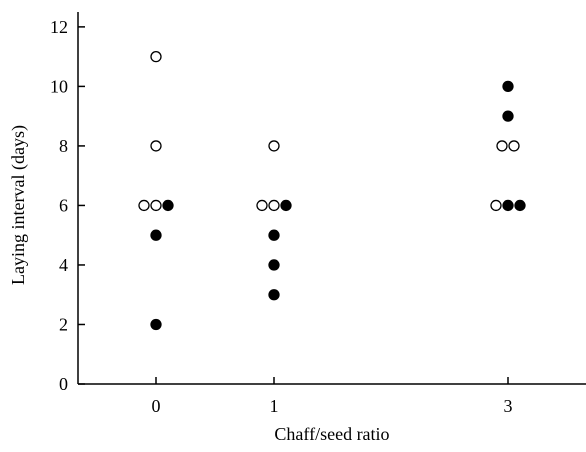  What do you see at coordinates (508, 406) in the screenshot?
I see `x-tick-label: 3` at bounding box center [508, 406].